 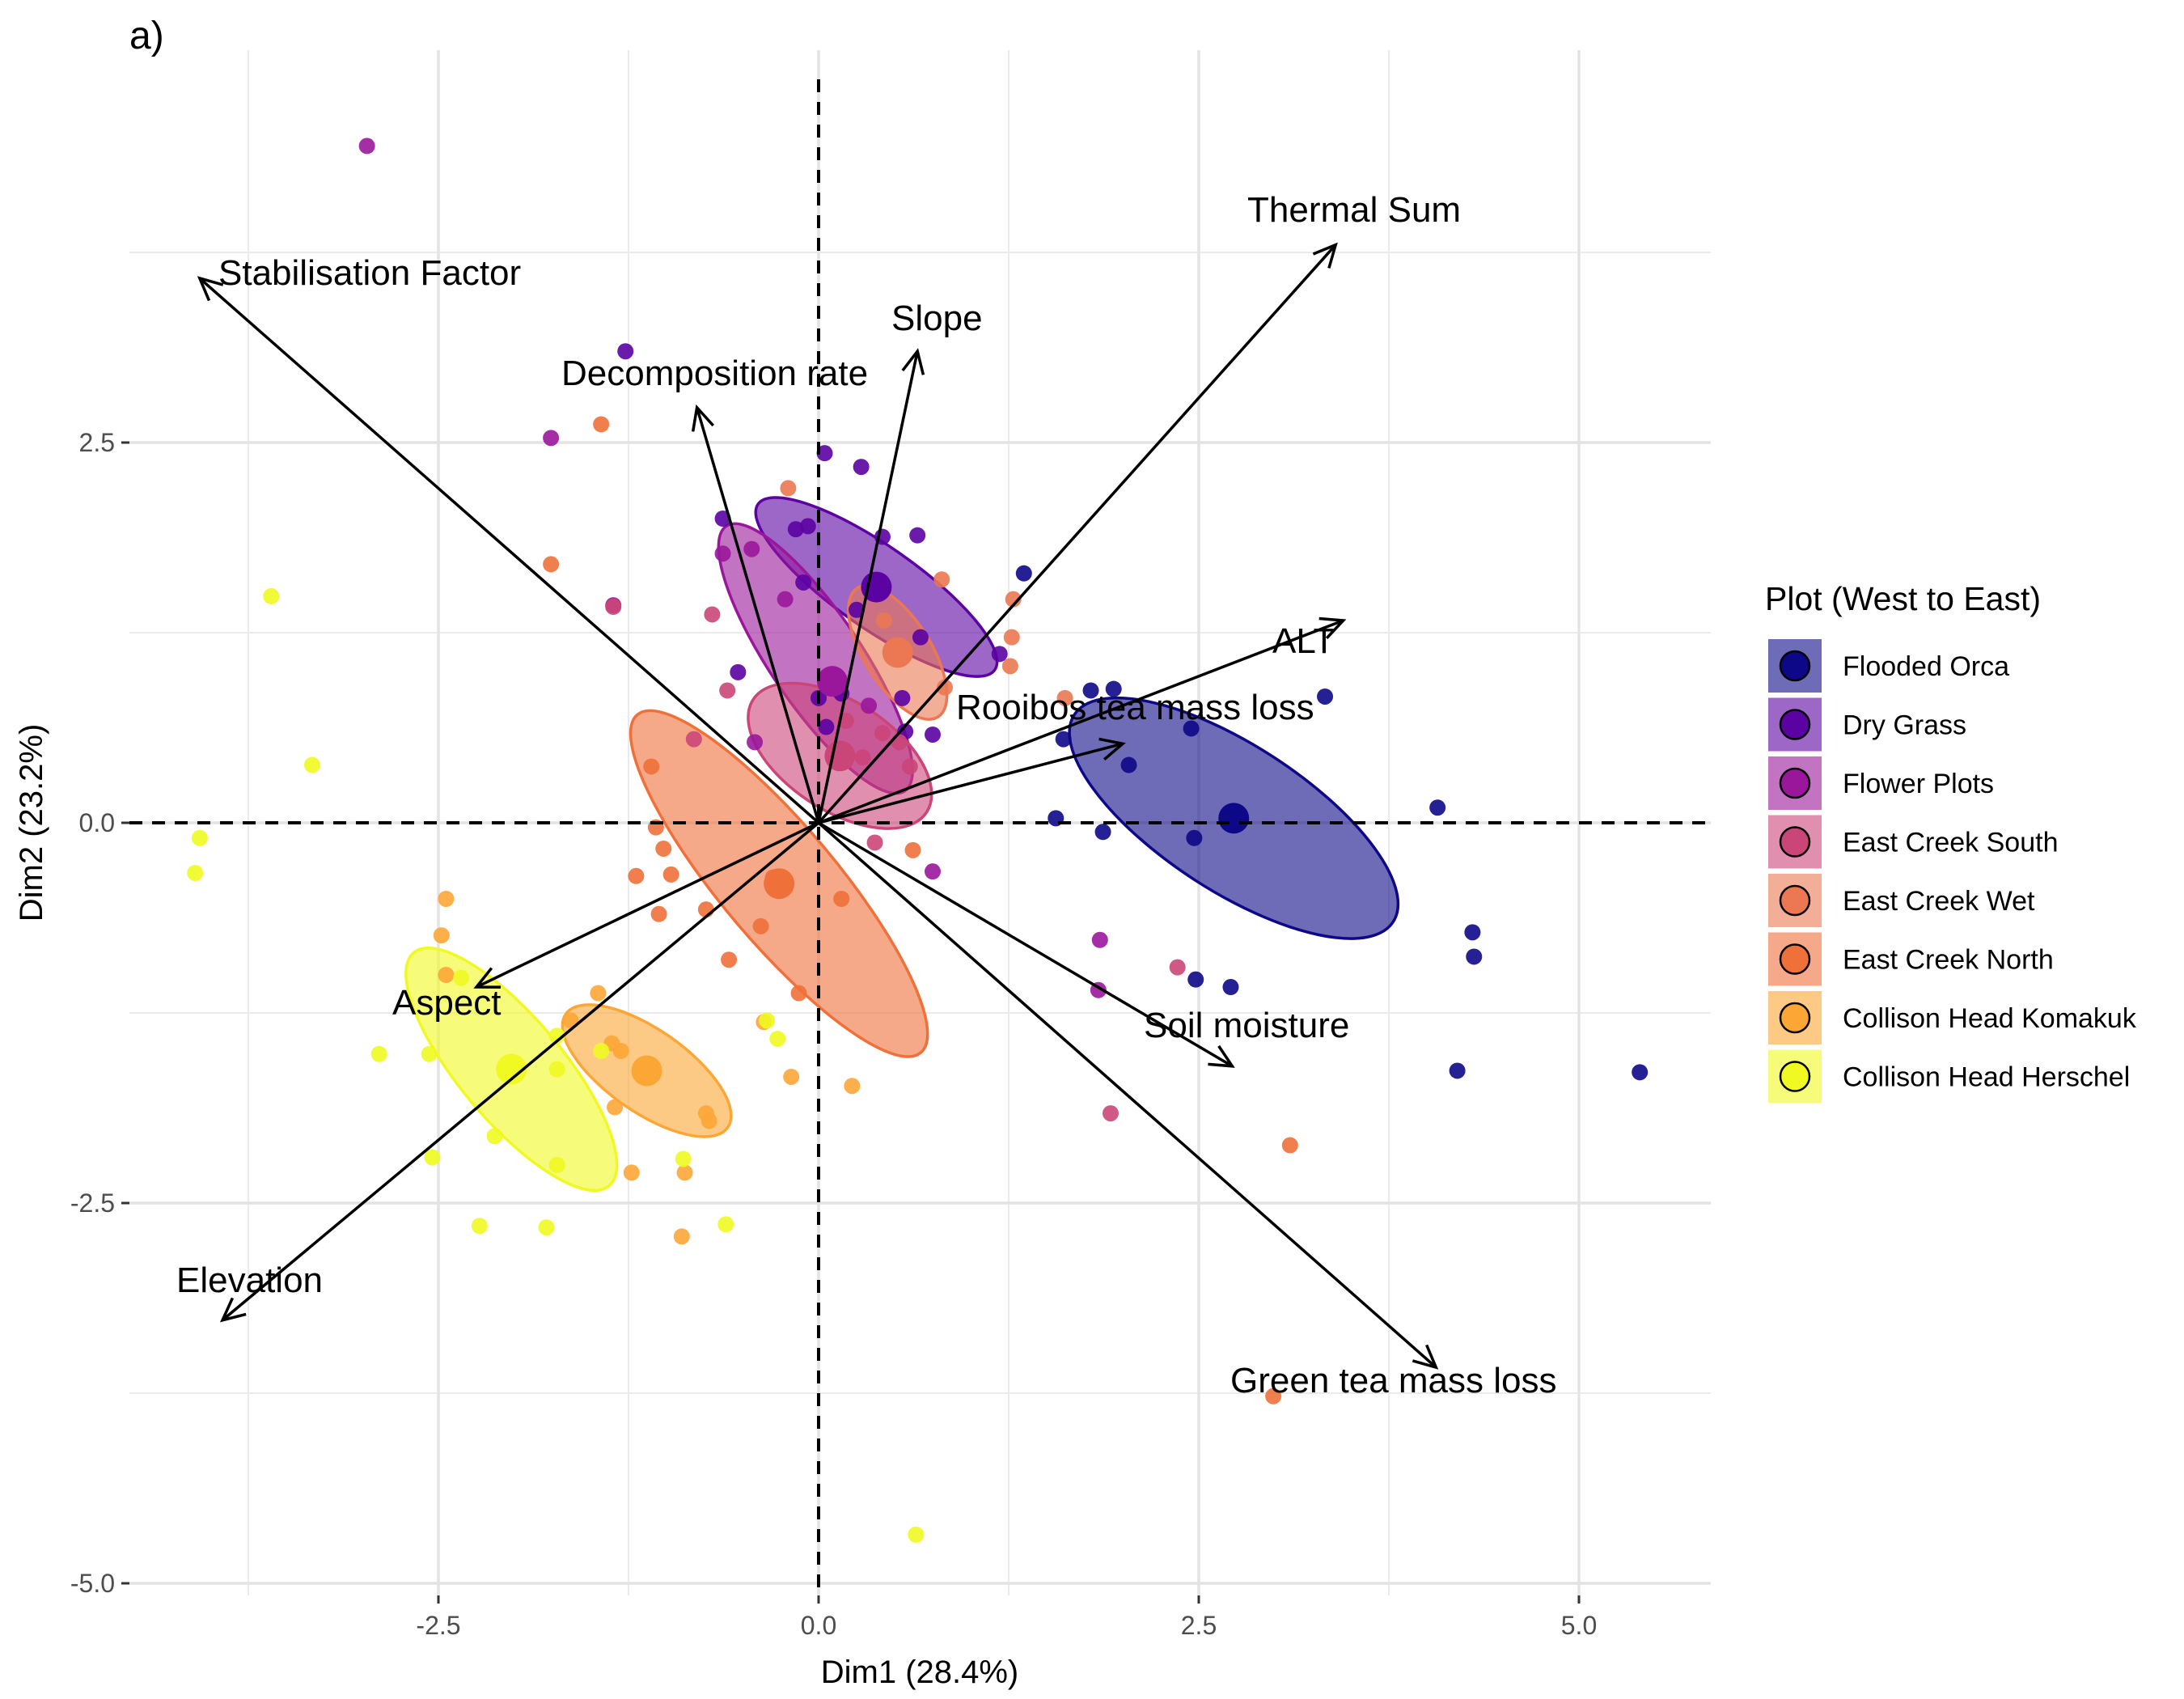 I want to click on arrow-label: Thermal Sum, so click(x=1354, y=210).